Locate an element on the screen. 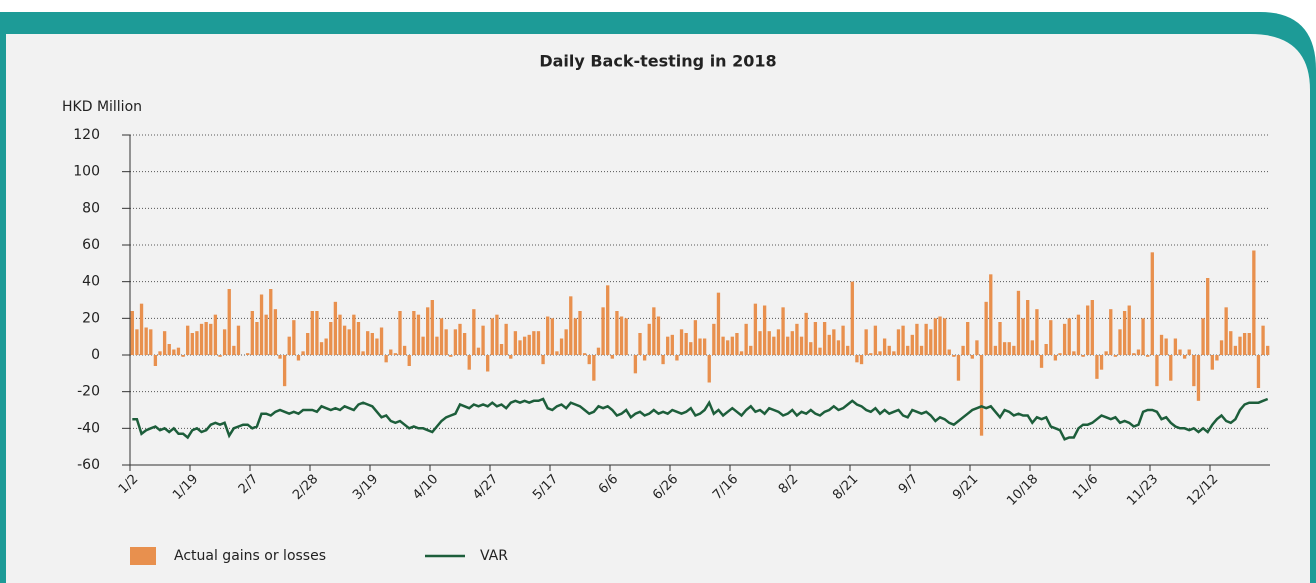  y-tick-label: -20 is located at coordinates (88, 392).